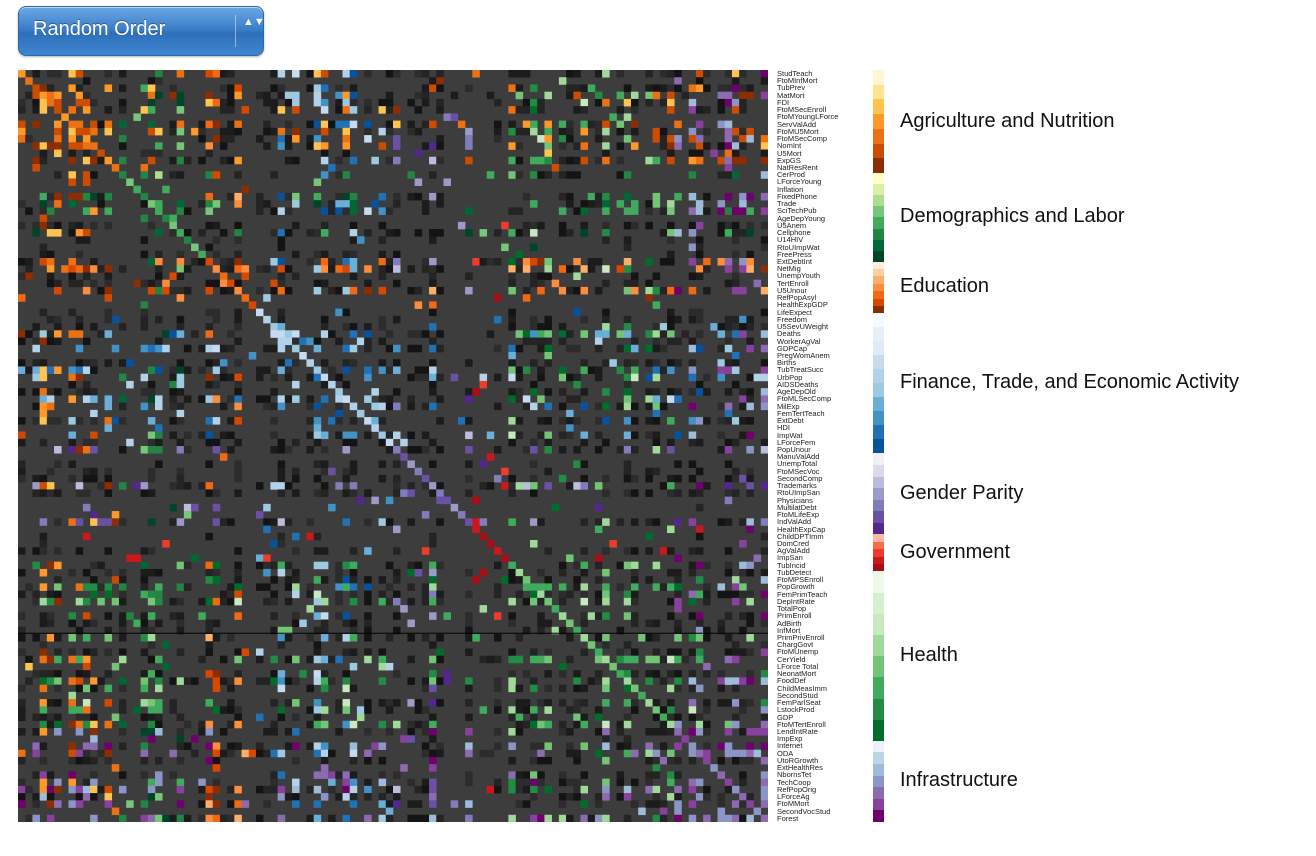 Image resolution: width=1316 pixels, height=856 pixels. I want to click on row-label: TechCoop, so click(794, 782).